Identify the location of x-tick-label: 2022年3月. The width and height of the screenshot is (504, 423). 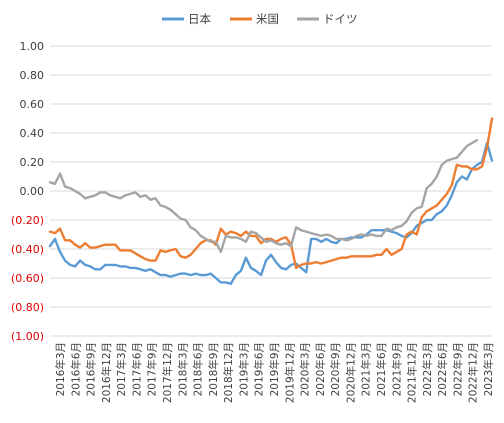
(427, 369).